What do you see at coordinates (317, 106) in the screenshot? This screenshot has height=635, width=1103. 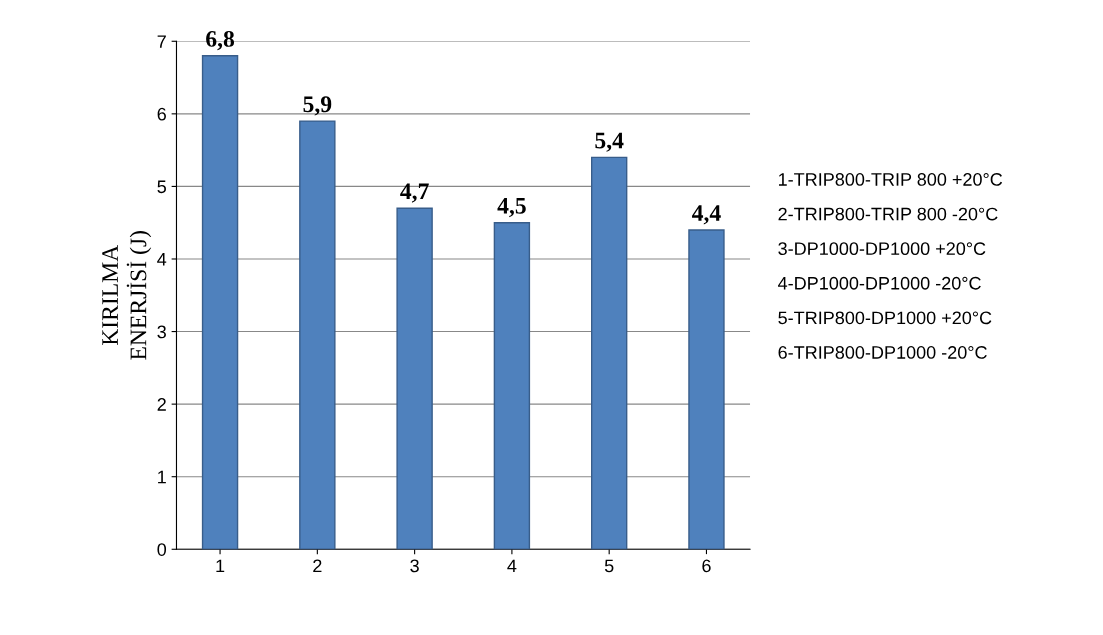 I see `data-label: 5,9` at bounding box center [317, 106].